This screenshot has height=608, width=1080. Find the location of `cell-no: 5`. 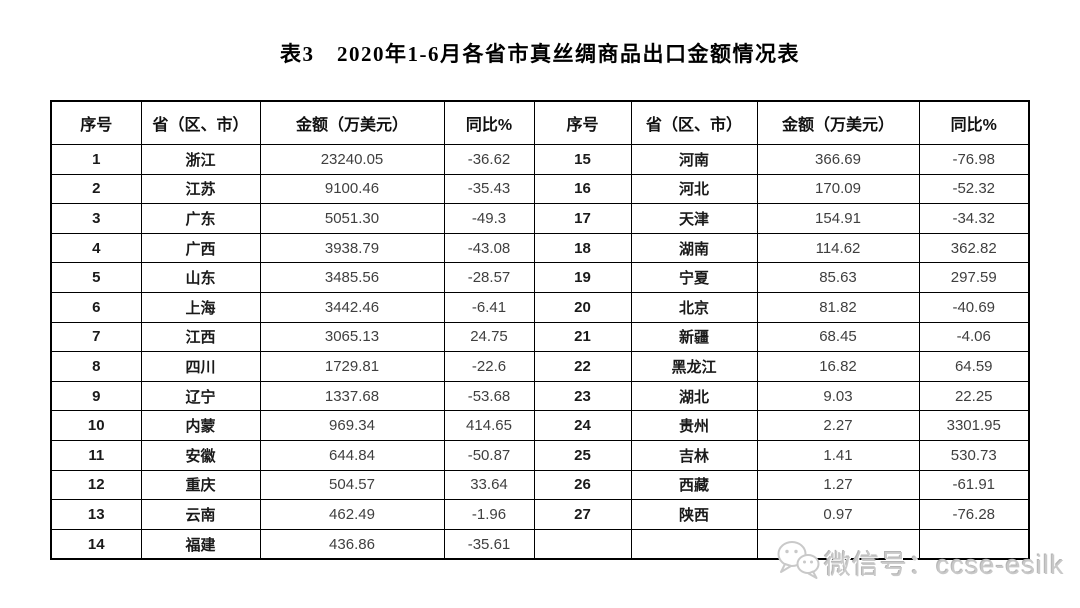

cell-no: 5 is located at coordinates (96, 277).